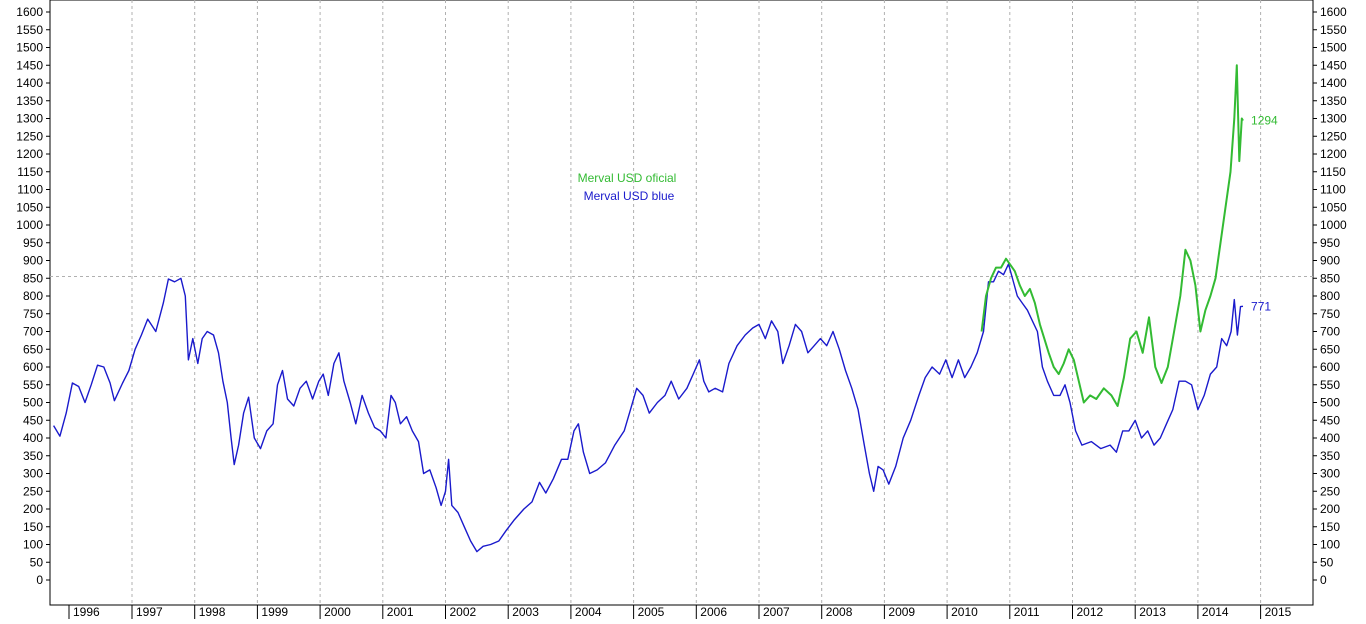 The image size is (1366, 624). Describe the element at coordinates (1333, 48) in the screenshot. I see `y-tick-label-right: 1500` at that location.